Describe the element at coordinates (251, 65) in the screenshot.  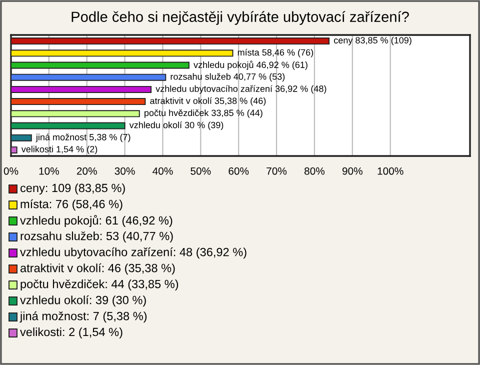
I see `category-label: vzhledu pokojů 46,92 % (61)` at that location.